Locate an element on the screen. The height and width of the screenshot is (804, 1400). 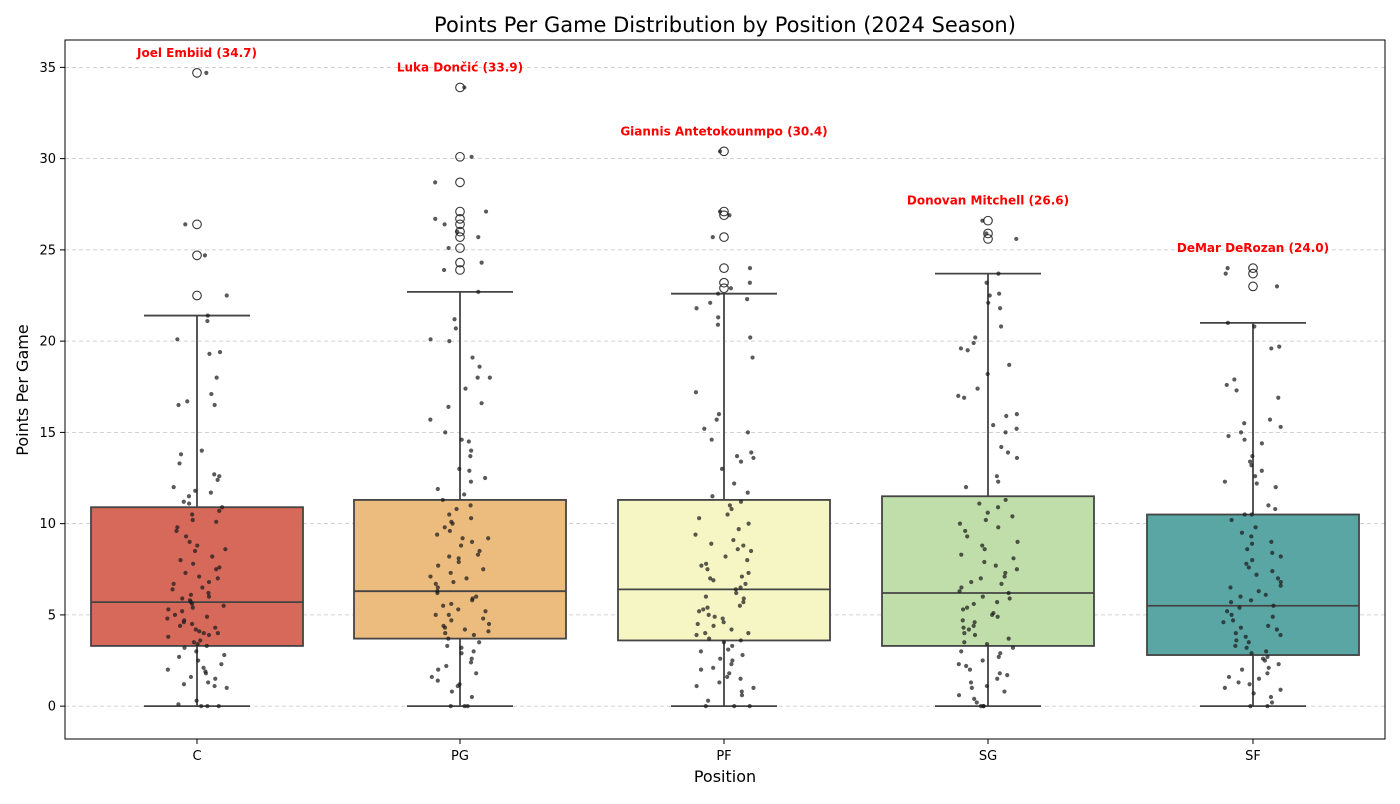
x-tick-label-sf: SF is located at coordinates (1253, 756).